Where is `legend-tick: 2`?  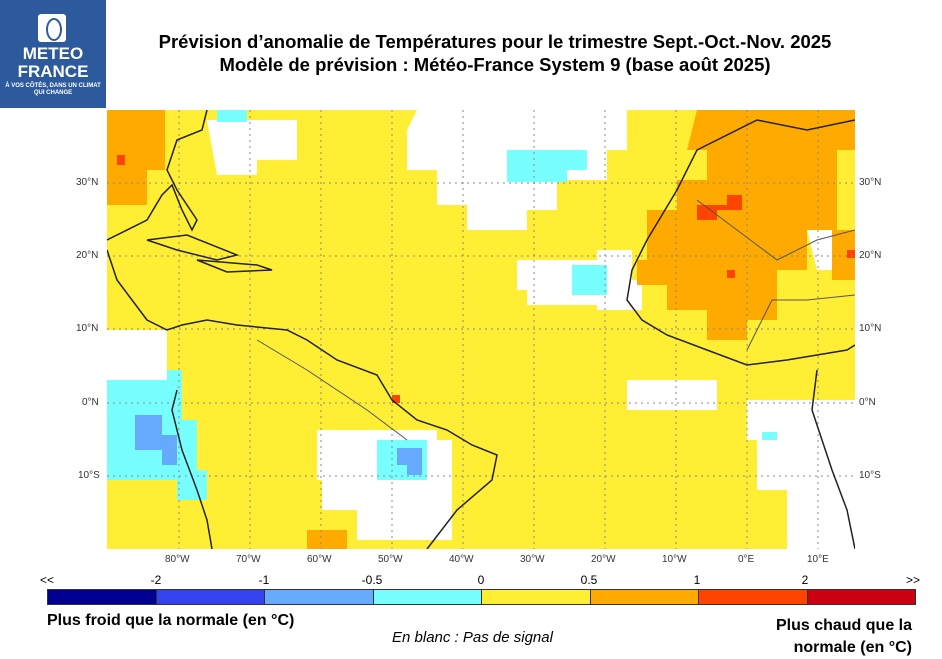
legend-tick: 2 is located at coordinates (805, 580).